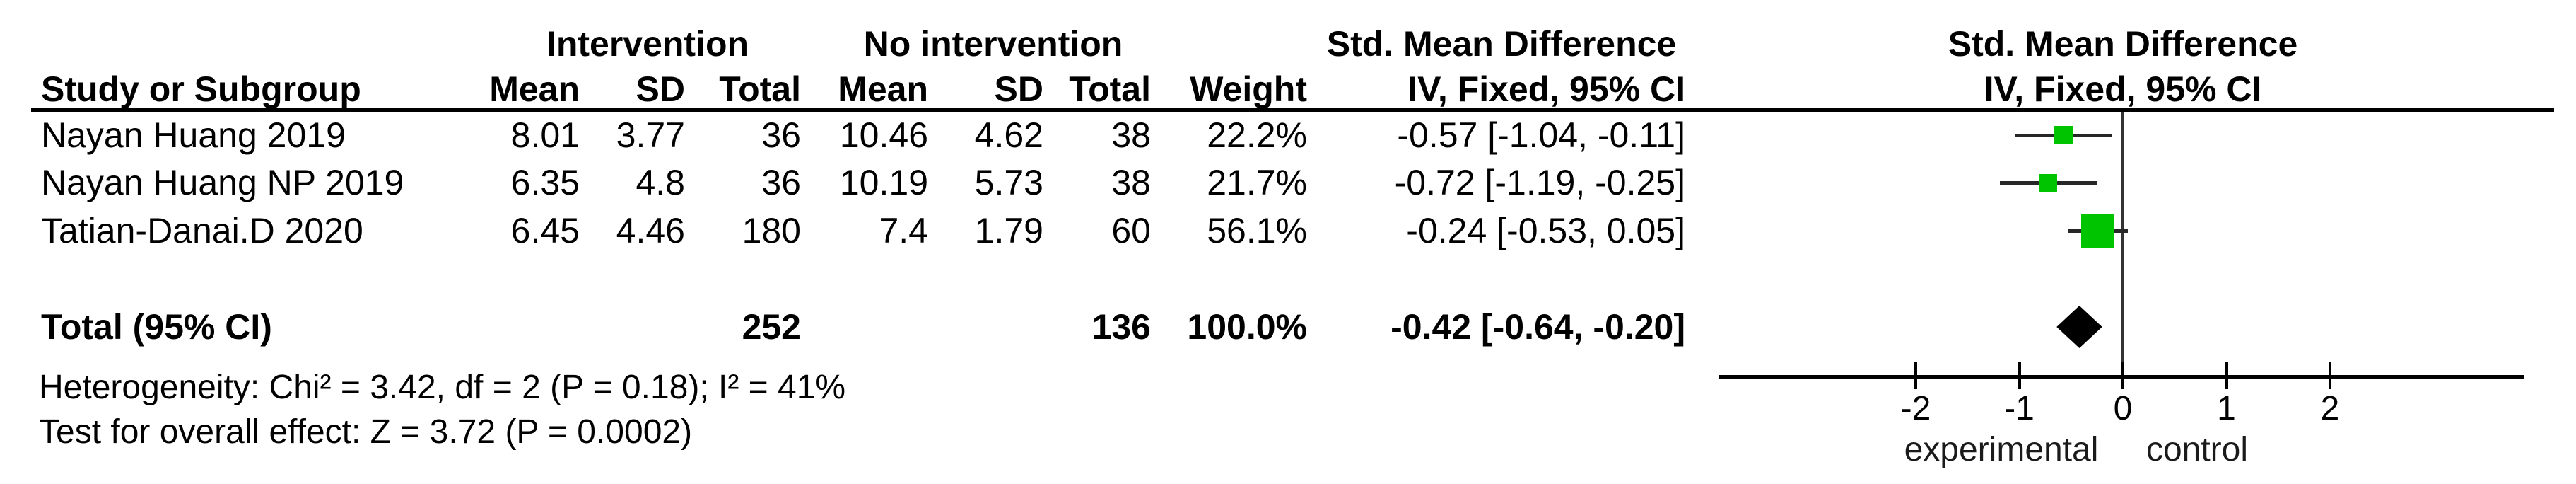  I want to click on total2-sum: 136, so click(1121, 327).